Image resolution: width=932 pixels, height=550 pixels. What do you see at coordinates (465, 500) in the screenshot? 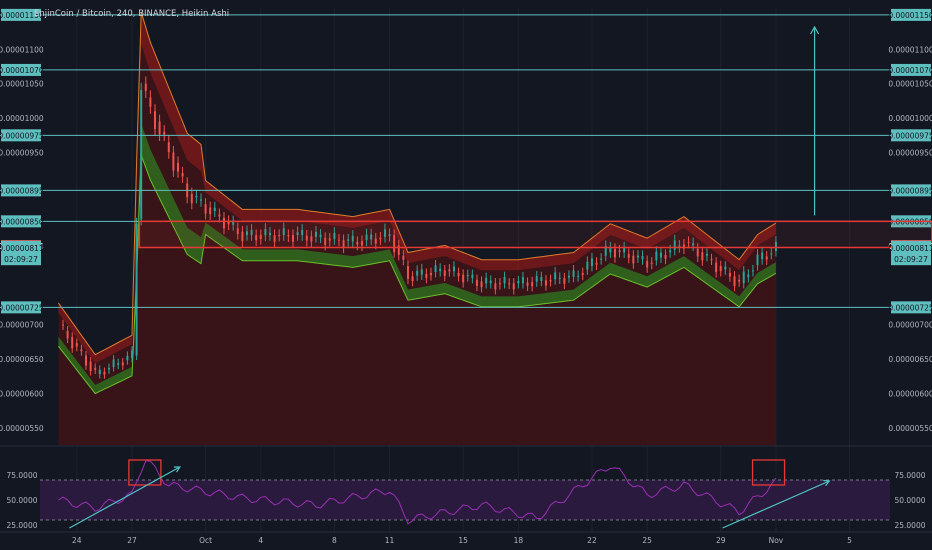
I see `rsi-band-fill` at bounding box center [465, 500].